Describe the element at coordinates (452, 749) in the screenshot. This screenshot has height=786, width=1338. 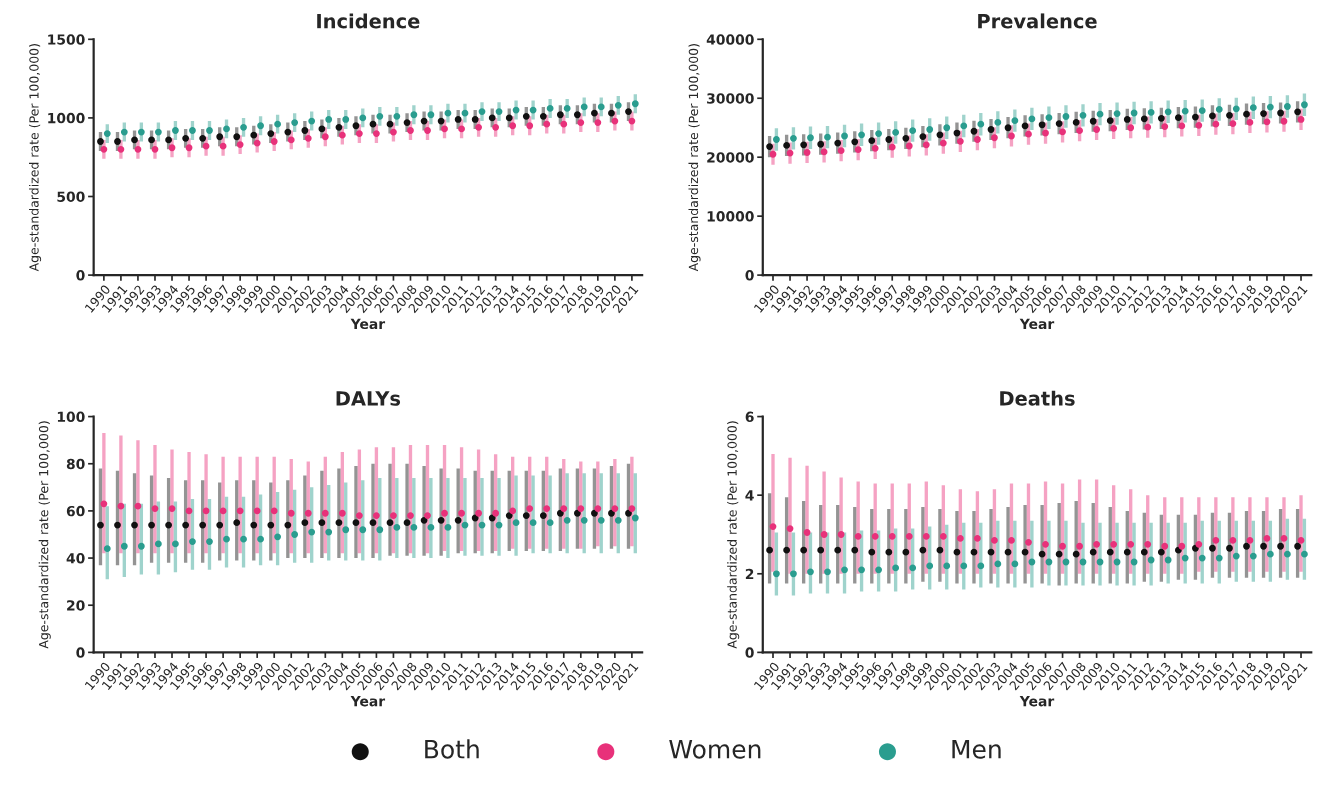
I see `legend-label: Both` at that location.